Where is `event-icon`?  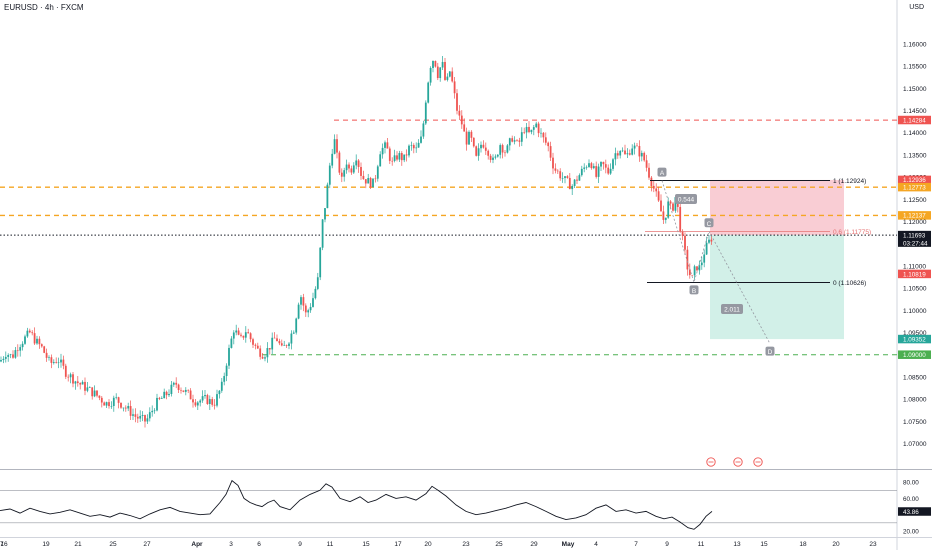 event-icon is located at coordinates (758, 462).